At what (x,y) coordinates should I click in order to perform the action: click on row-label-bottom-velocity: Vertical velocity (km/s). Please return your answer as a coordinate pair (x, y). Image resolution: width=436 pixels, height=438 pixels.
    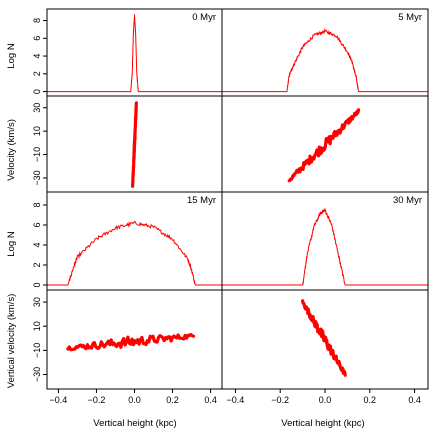
    Looking at the image, I should click on (11, 341).